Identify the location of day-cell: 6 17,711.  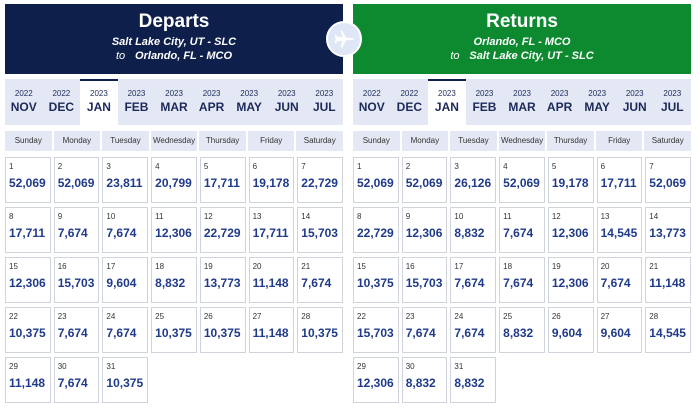
(619, 180).